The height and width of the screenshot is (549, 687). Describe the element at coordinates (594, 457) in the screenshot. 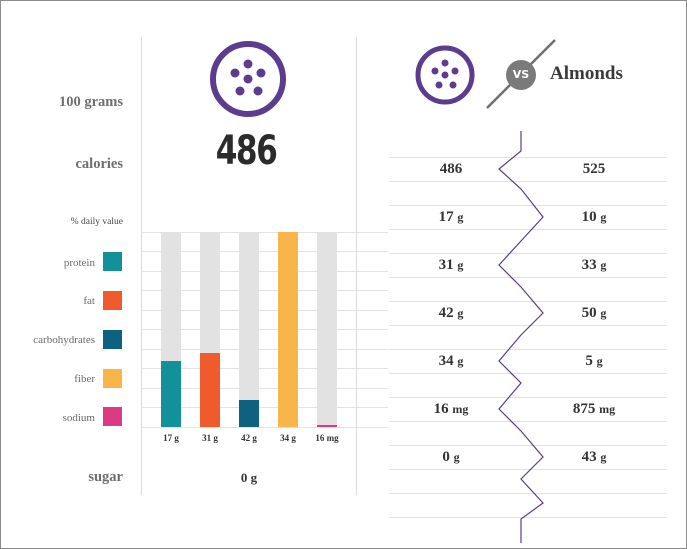

I see `compare-right-value: 43 g` at that location.